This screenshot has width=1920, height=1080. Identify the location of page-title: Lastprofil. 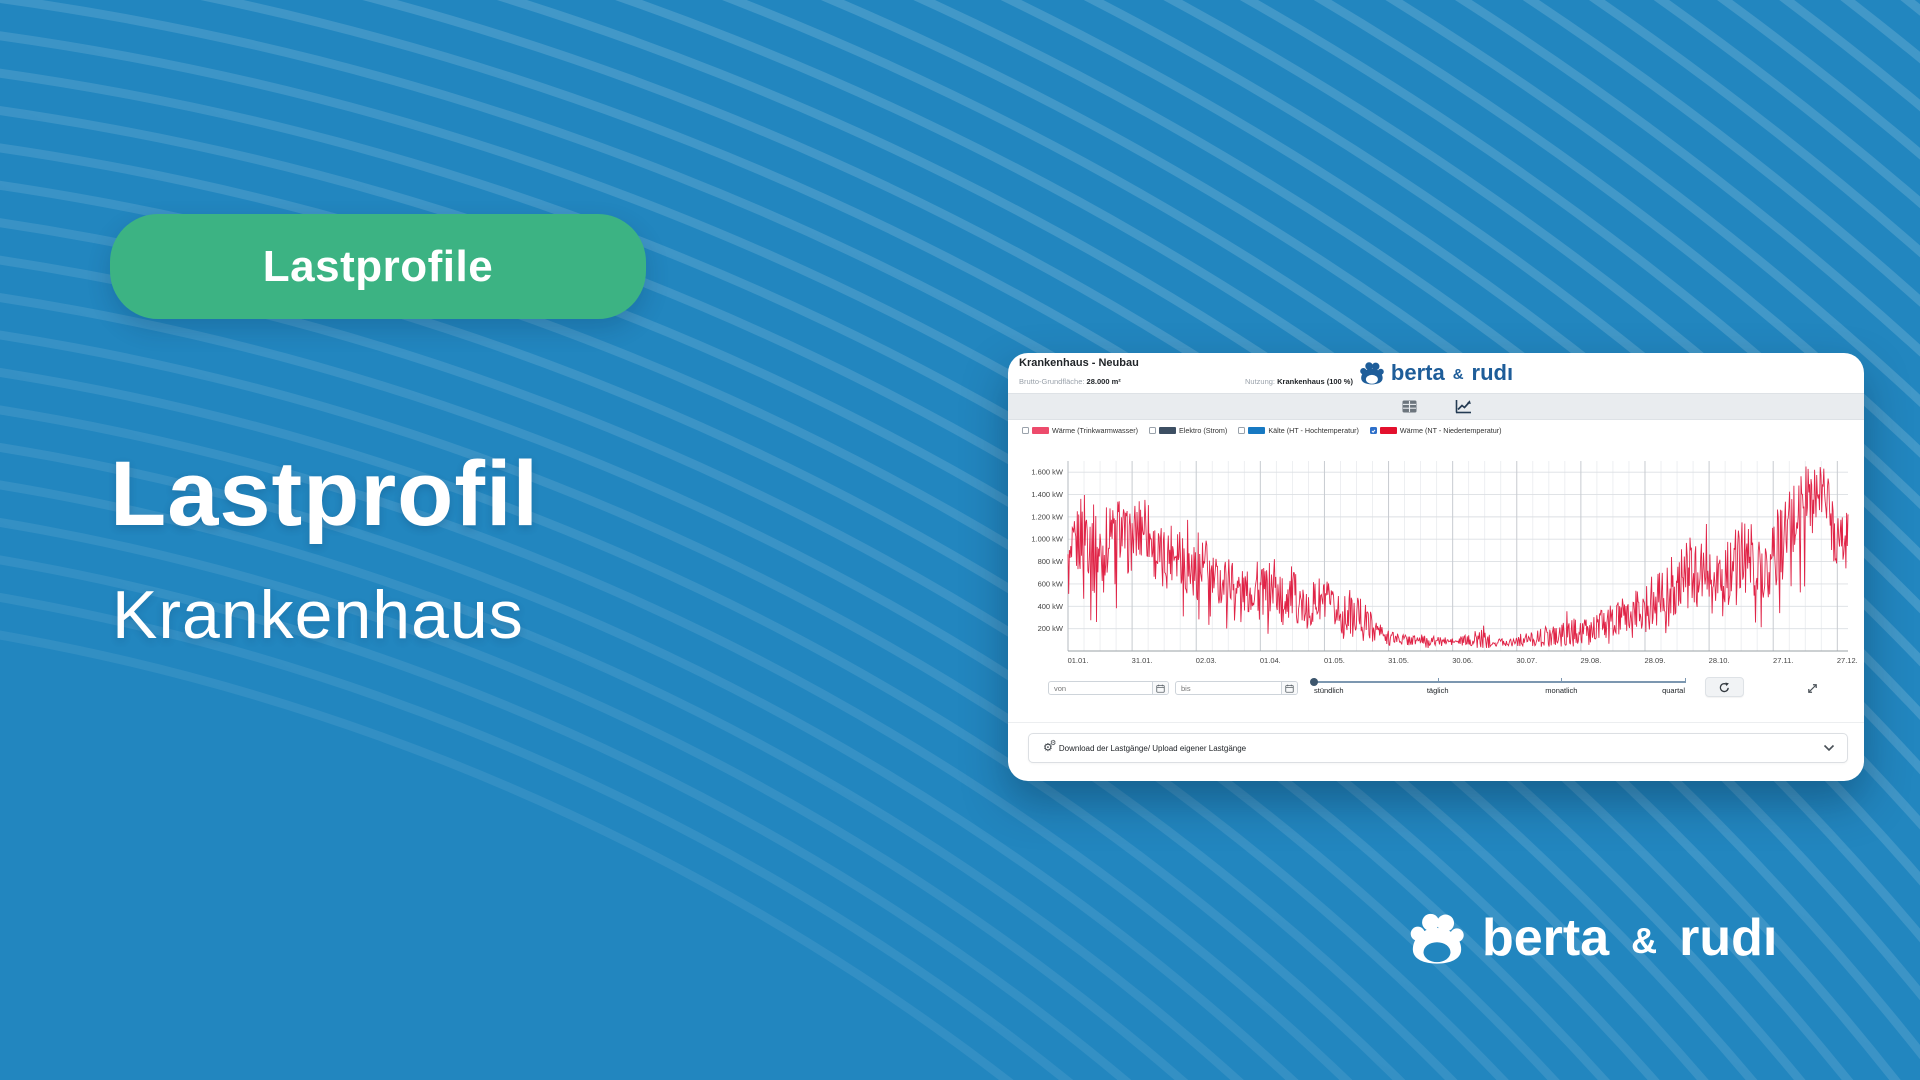
(325, 494).